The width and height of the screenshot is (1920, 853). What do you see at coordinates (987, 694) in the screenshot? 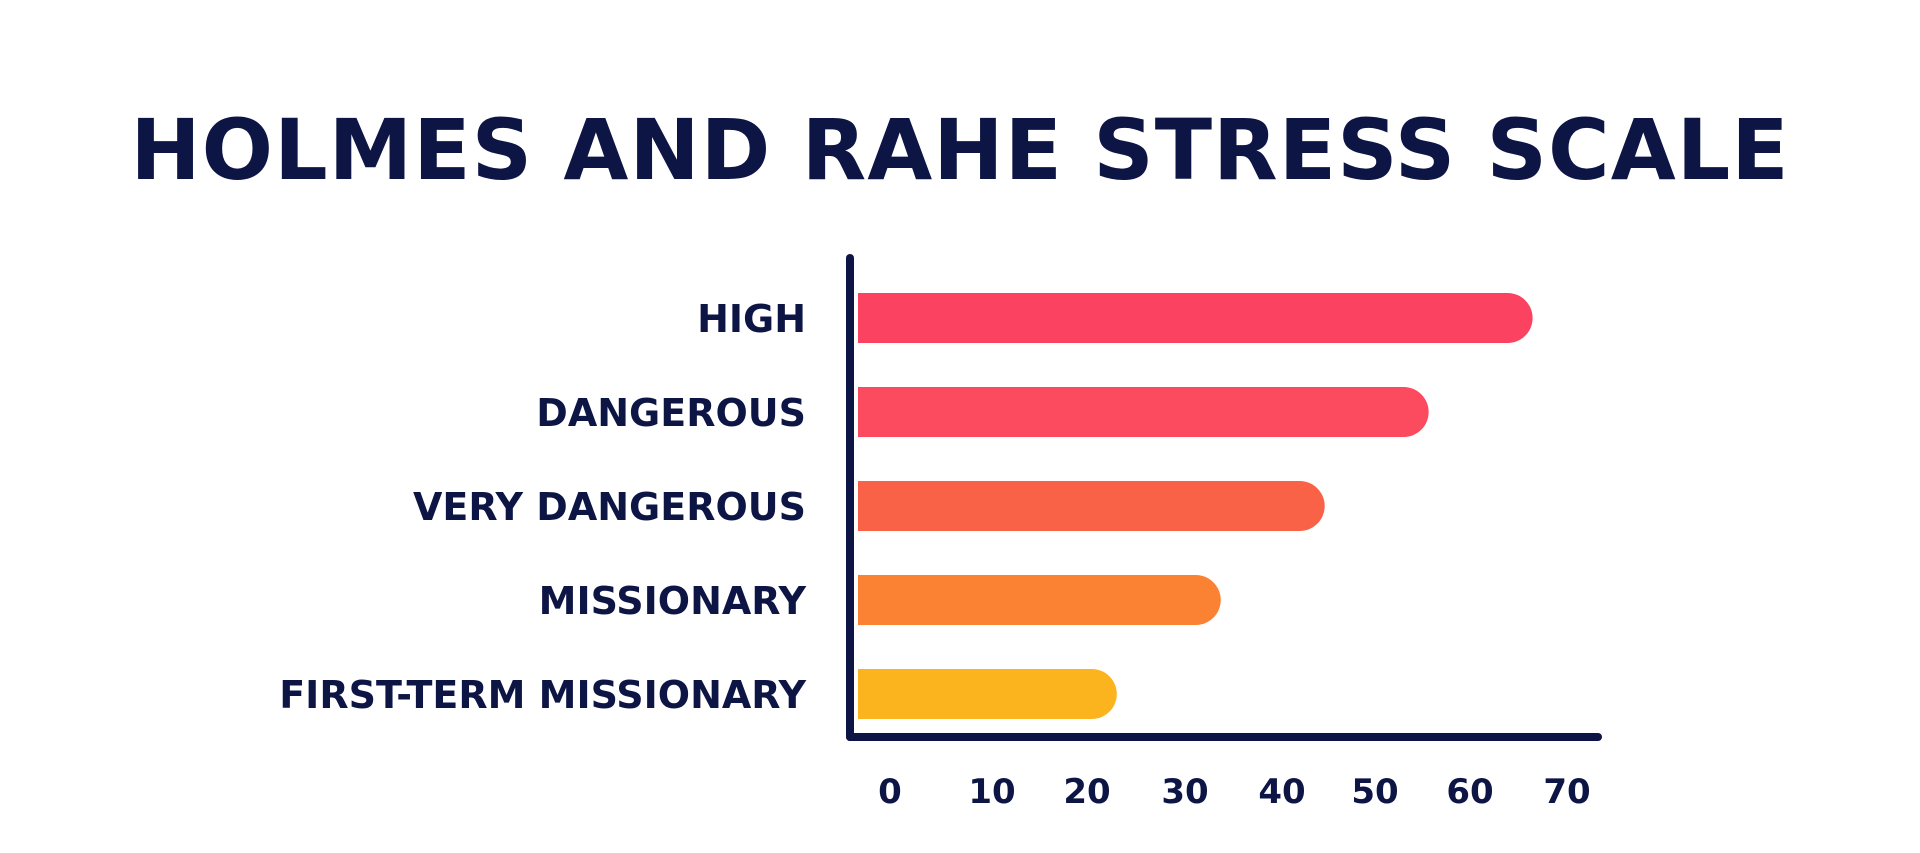
I see `bar-first-term-missionary` at bounding box center [987, 694].